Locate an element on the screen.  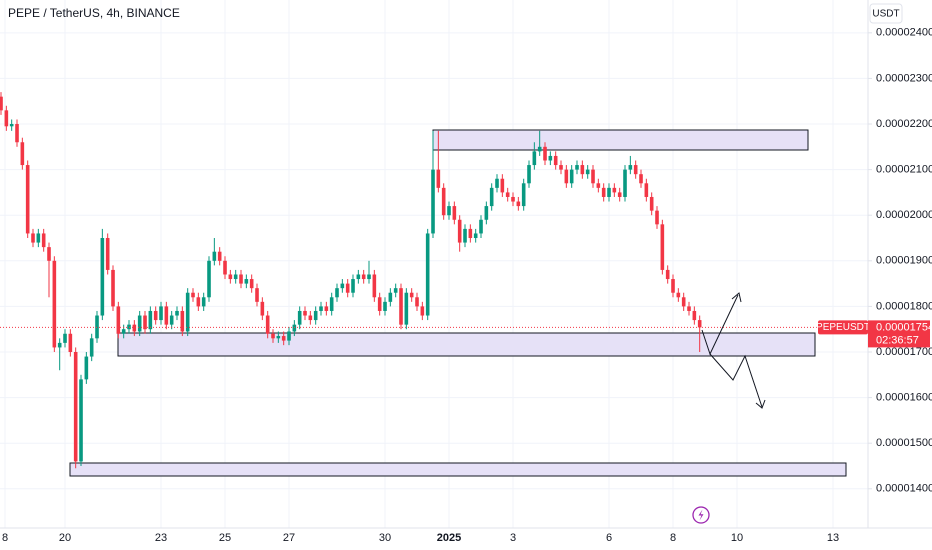
support-zone is located at coordinates (466, 344).